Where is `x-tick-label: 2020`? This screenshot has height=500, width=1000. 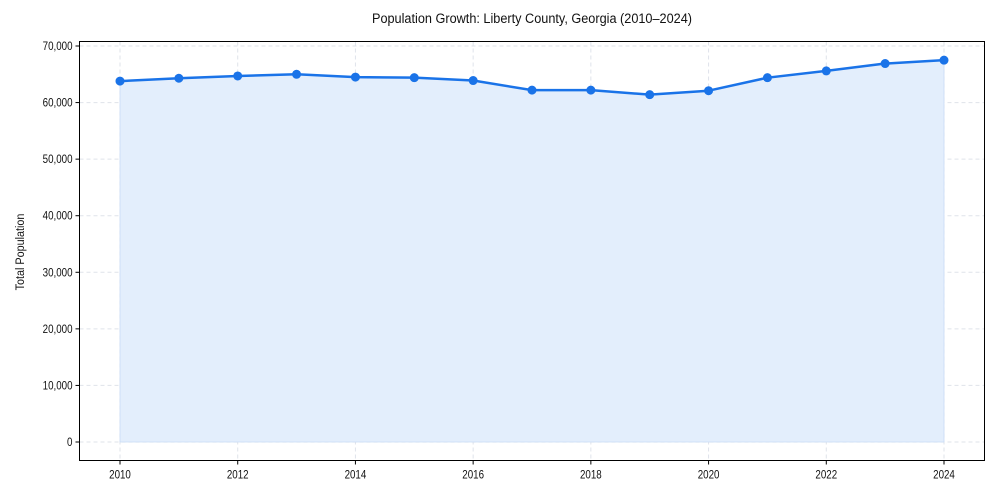 x-tick-label: 2020 is located at coordinates (709, 475).